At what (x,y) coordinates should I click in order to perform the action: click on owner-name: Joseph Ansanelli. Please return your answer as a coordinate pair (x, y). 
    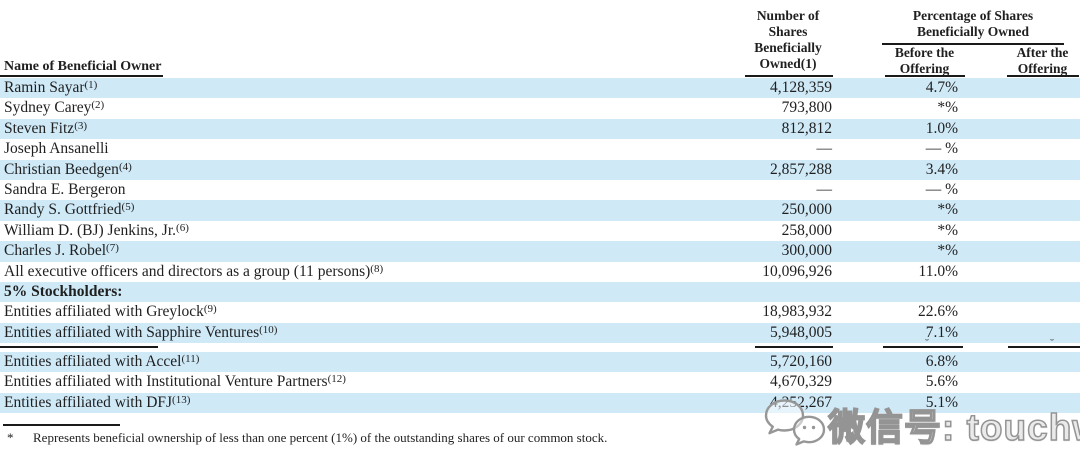
    Looking at the image, I should click on (56, 149).